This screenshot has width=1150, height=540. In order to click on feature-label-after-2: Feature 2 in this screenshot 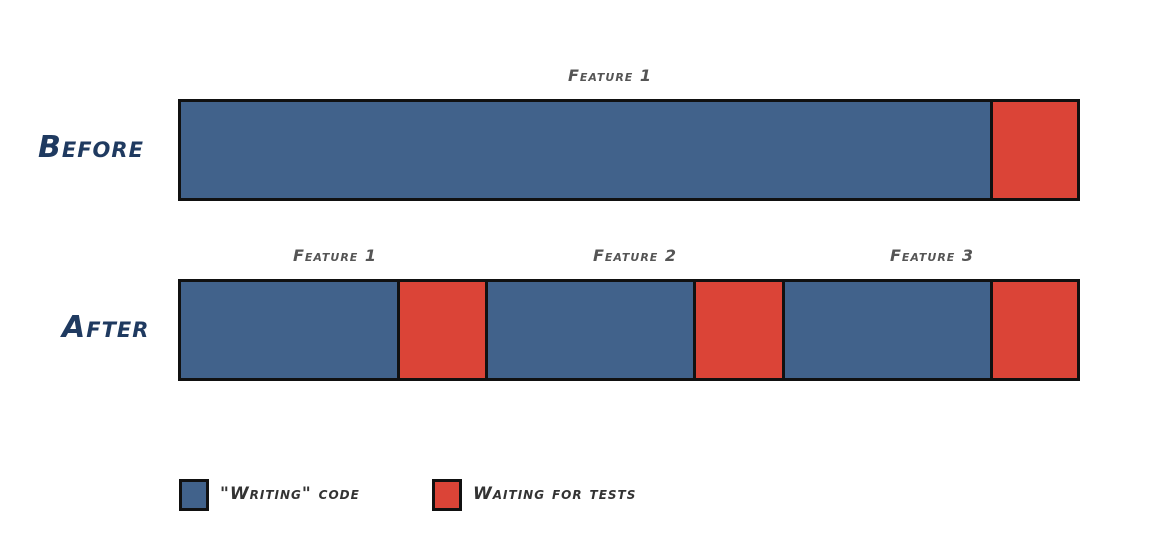, I will do `click(635, 255)`.